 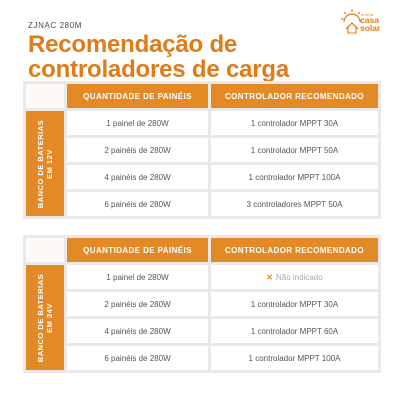 I want to click on table-row: 2 painéis de 280W 1 controlador MPPT 30A, so click(x=202, y=304).